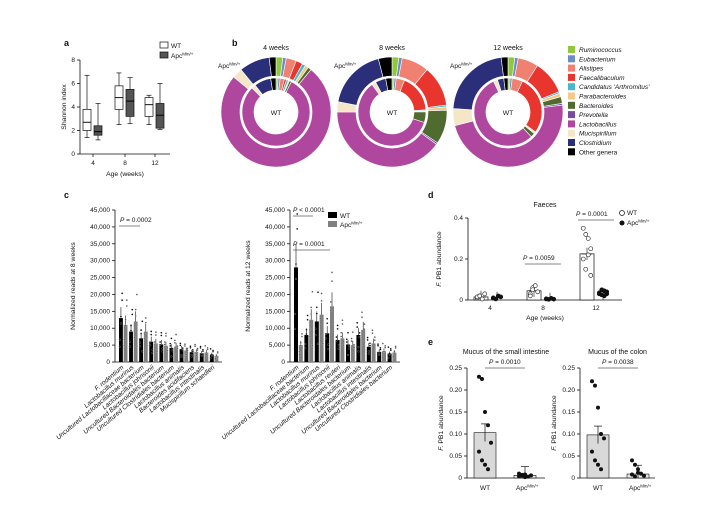  What do you see at coordinates (646, 486) in the screenshot?
I see `x-tick-label-apc-sup: Min/+` at bounding box center [646, 486].